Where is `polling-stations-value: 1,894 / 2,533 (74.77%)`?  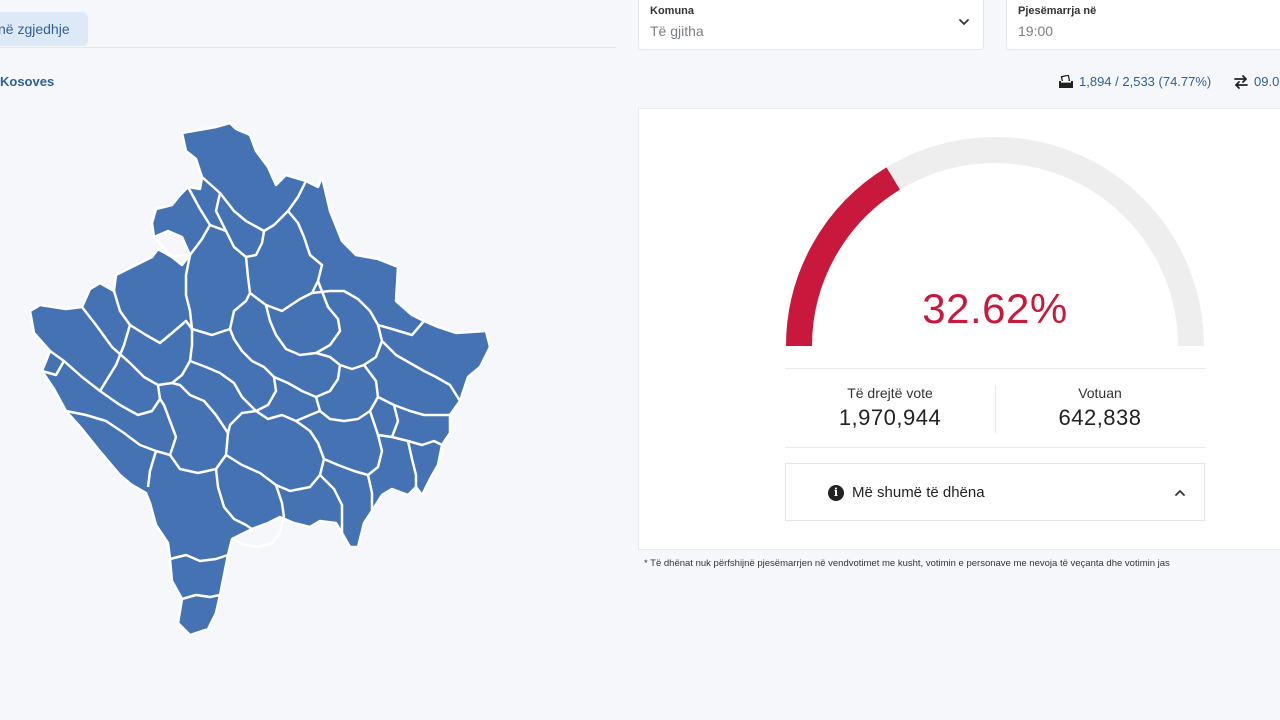
polling-stations-value: 1,894 / 2,533 (74.77%) is located at coordinates (1145, 81).